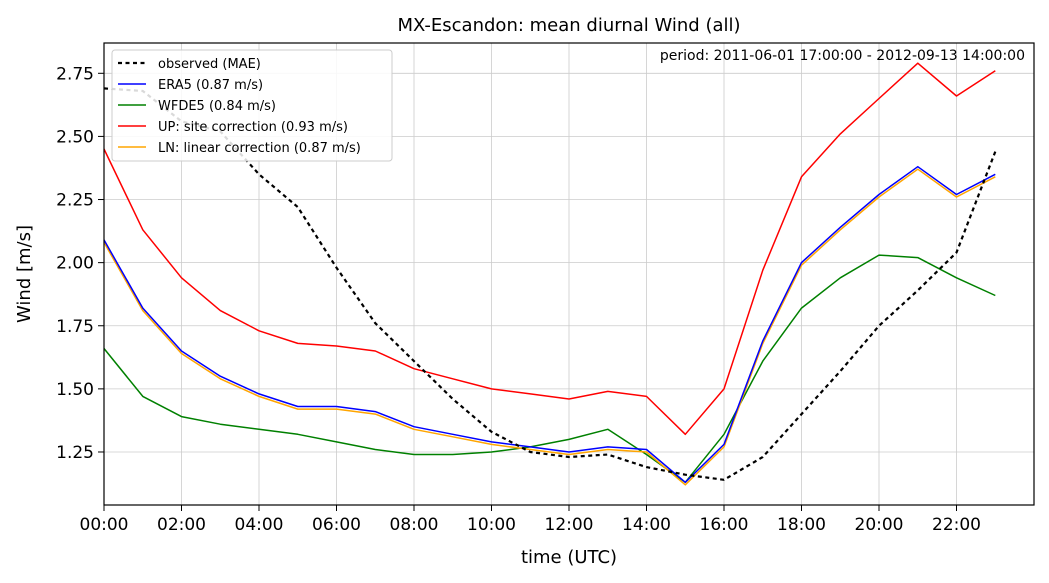 The height and width of the screenshot is (583, 1049). I want to click on legend-label: ERA5 (0.87 m/s), so click(210, 85).